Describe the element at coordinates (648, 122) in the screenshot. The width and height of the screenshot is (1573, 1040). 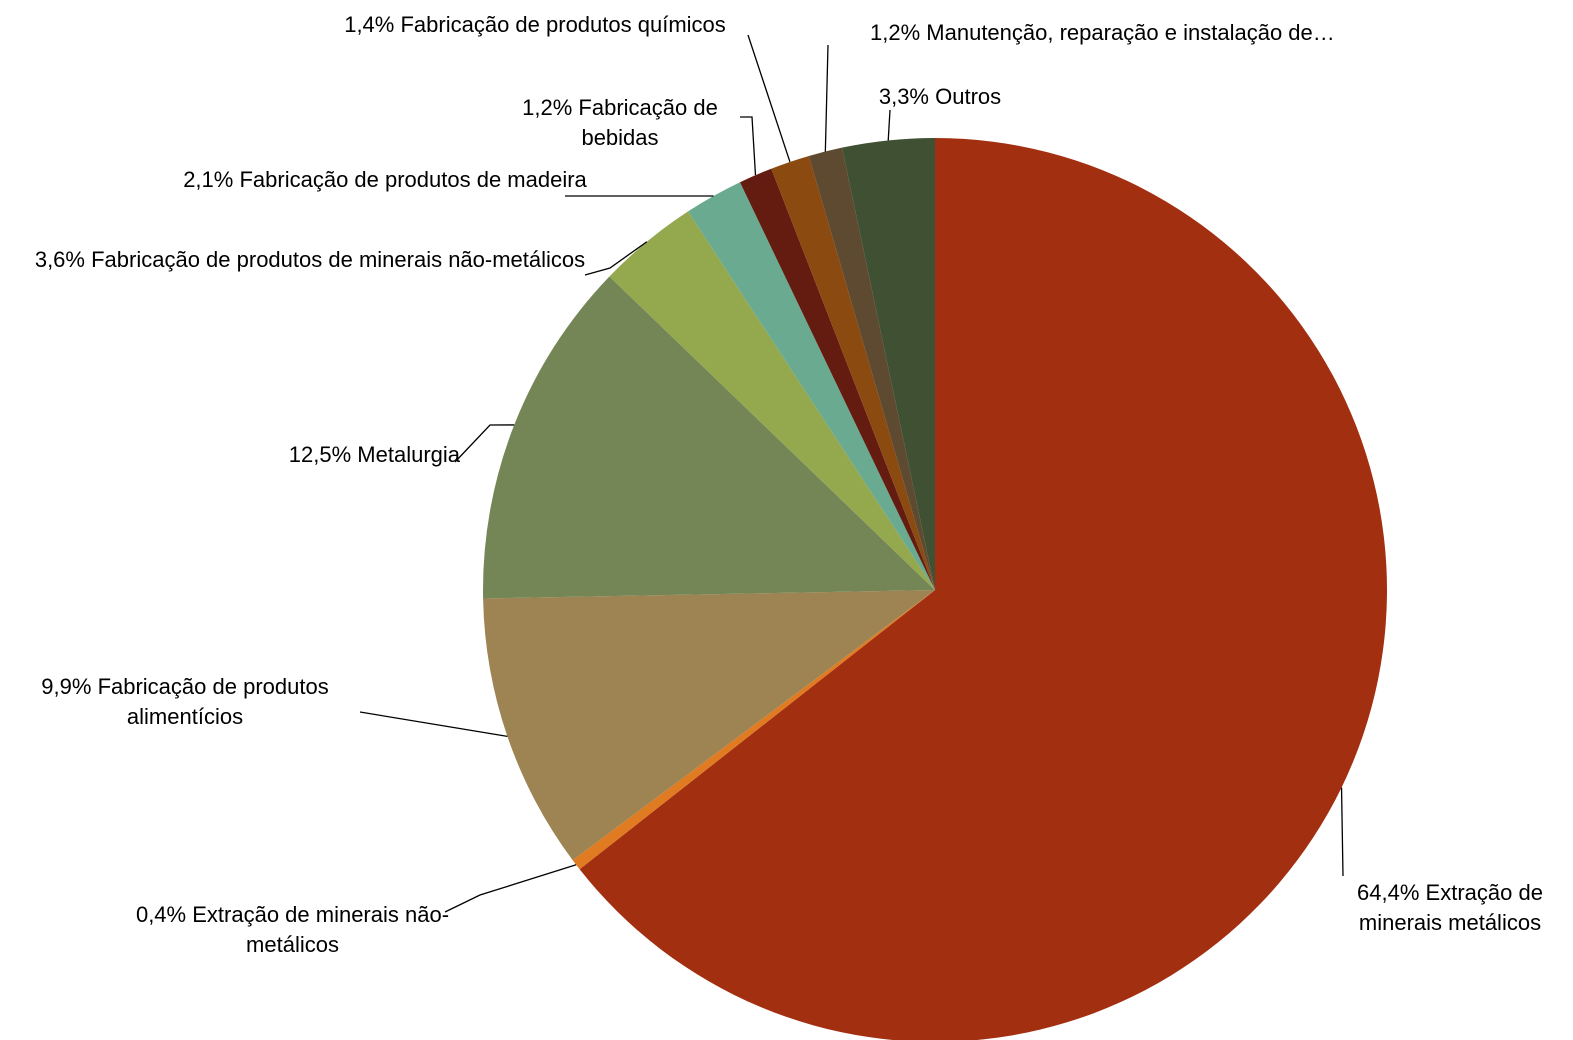
I see `category-label: Fabricação de bebidas` at that location.